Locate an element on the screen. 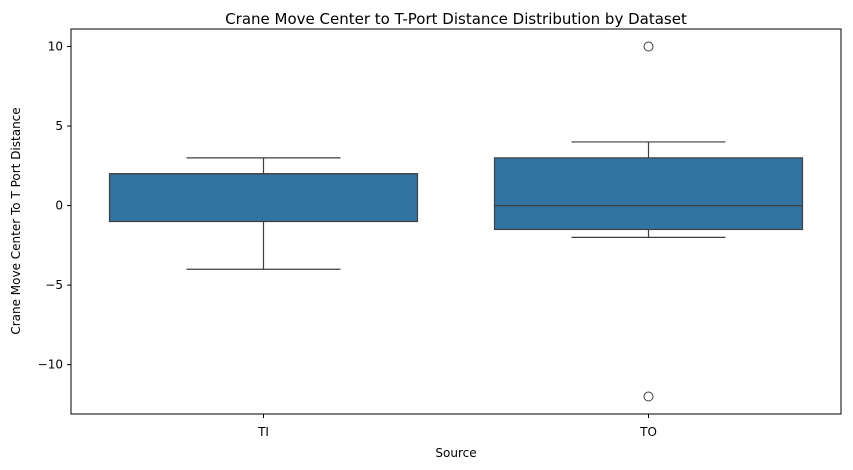  y-tick-label: 5 is located at coordinates (59, 126).